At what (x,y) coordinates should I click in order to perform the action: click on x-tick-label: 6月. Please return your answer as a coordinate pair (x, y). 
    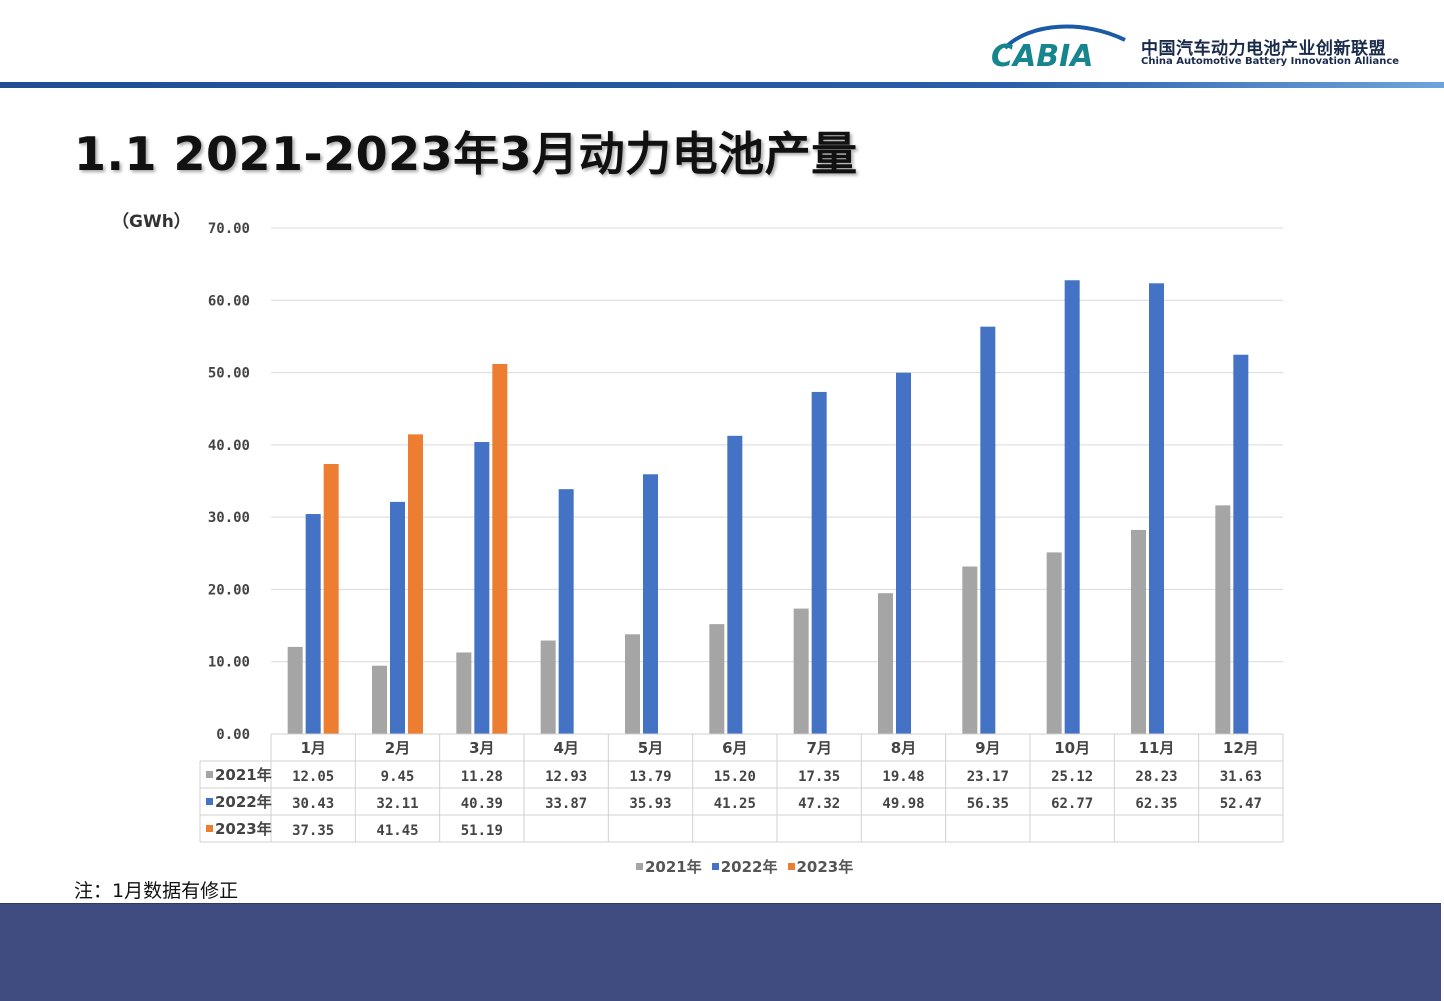
    Looking at the image, I should click on (734, 748).